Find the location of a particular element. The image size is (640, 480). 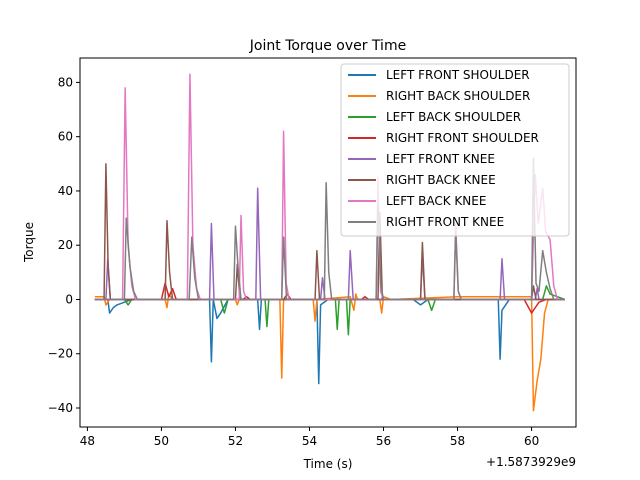

legend-label: RIGHT FRONT SHOULDER is located at coordinates (462, 138).